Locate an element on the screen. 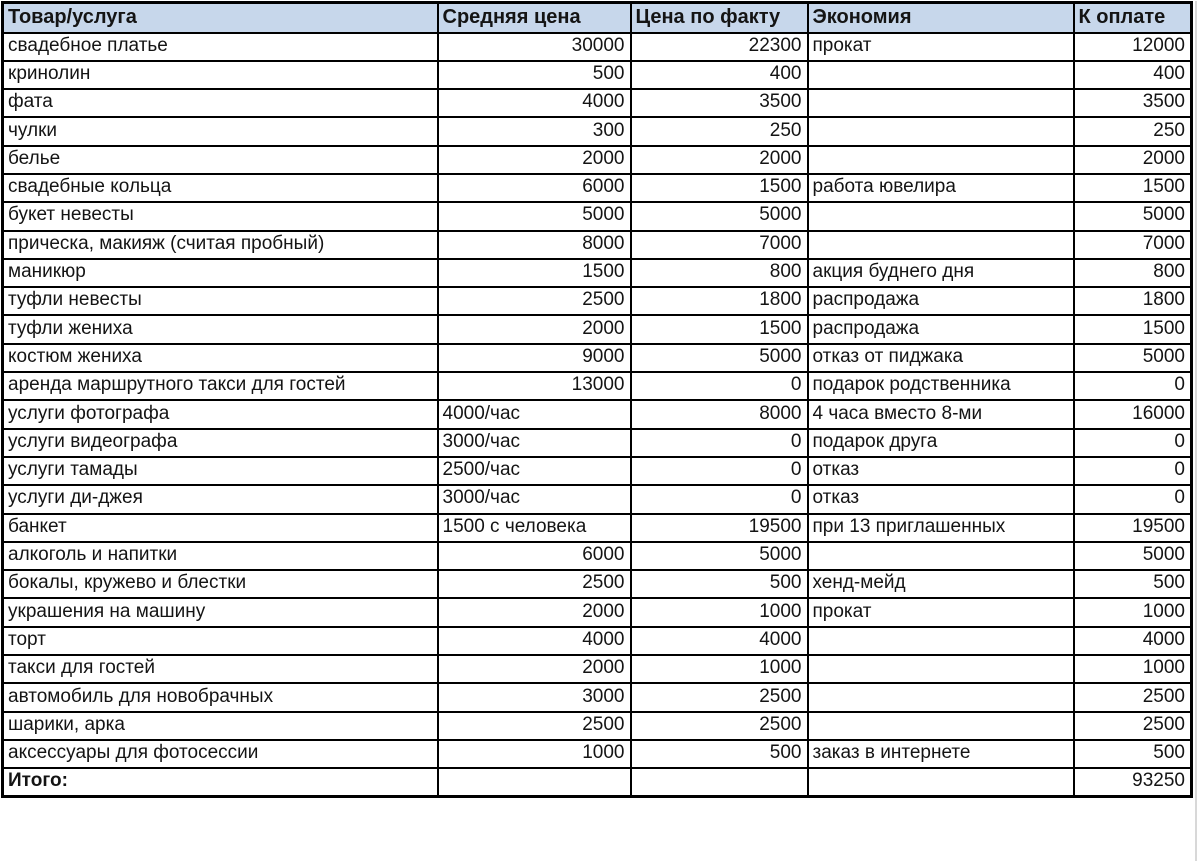 This screenshot has height=861, width=1200. cell: 800 is located at coordinates (719, 273).